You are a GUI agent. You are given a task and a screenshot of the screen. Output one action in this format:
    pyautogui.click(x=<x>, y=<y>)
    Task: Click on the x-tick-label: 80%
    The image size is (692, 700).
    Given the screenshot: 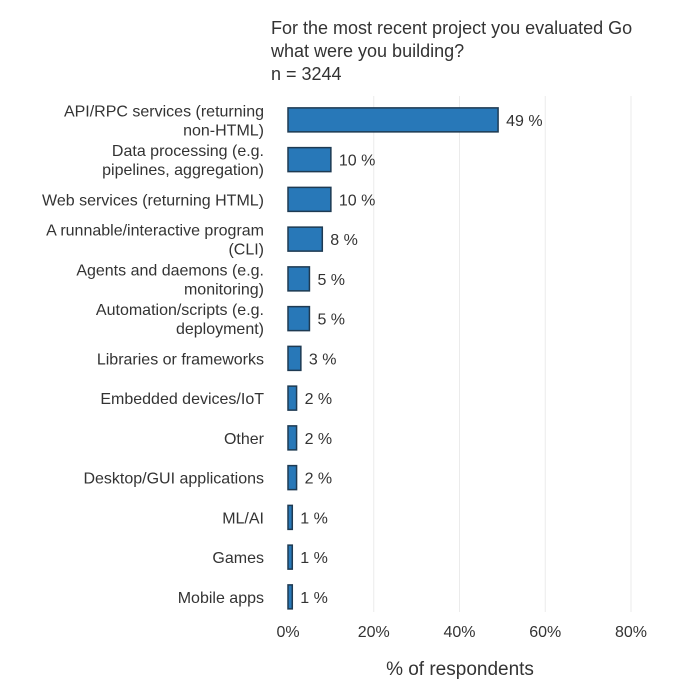 What is the action you would take?
    pyautogui.click(x=631, y=632)
    